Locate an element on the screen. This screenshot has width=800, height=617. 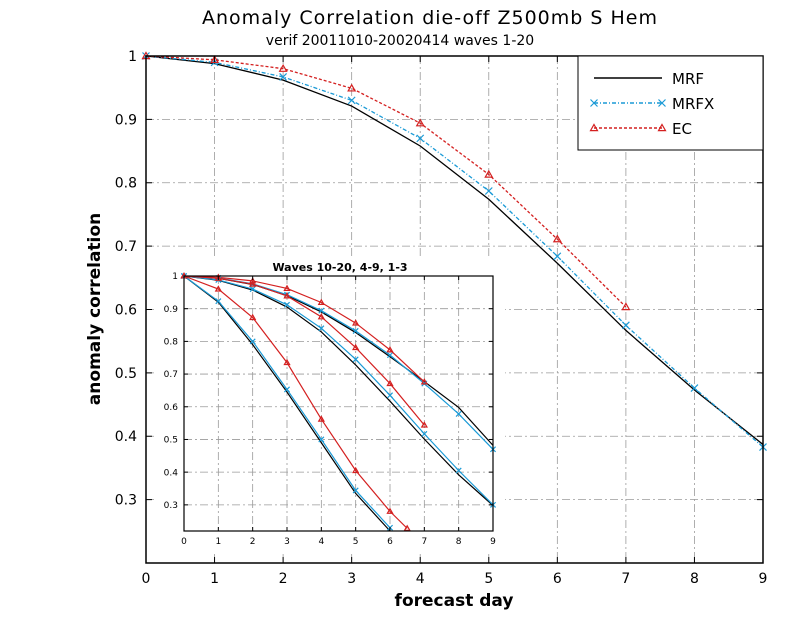
main-x-tick-label: 6 is located at coordinates (557, 579).